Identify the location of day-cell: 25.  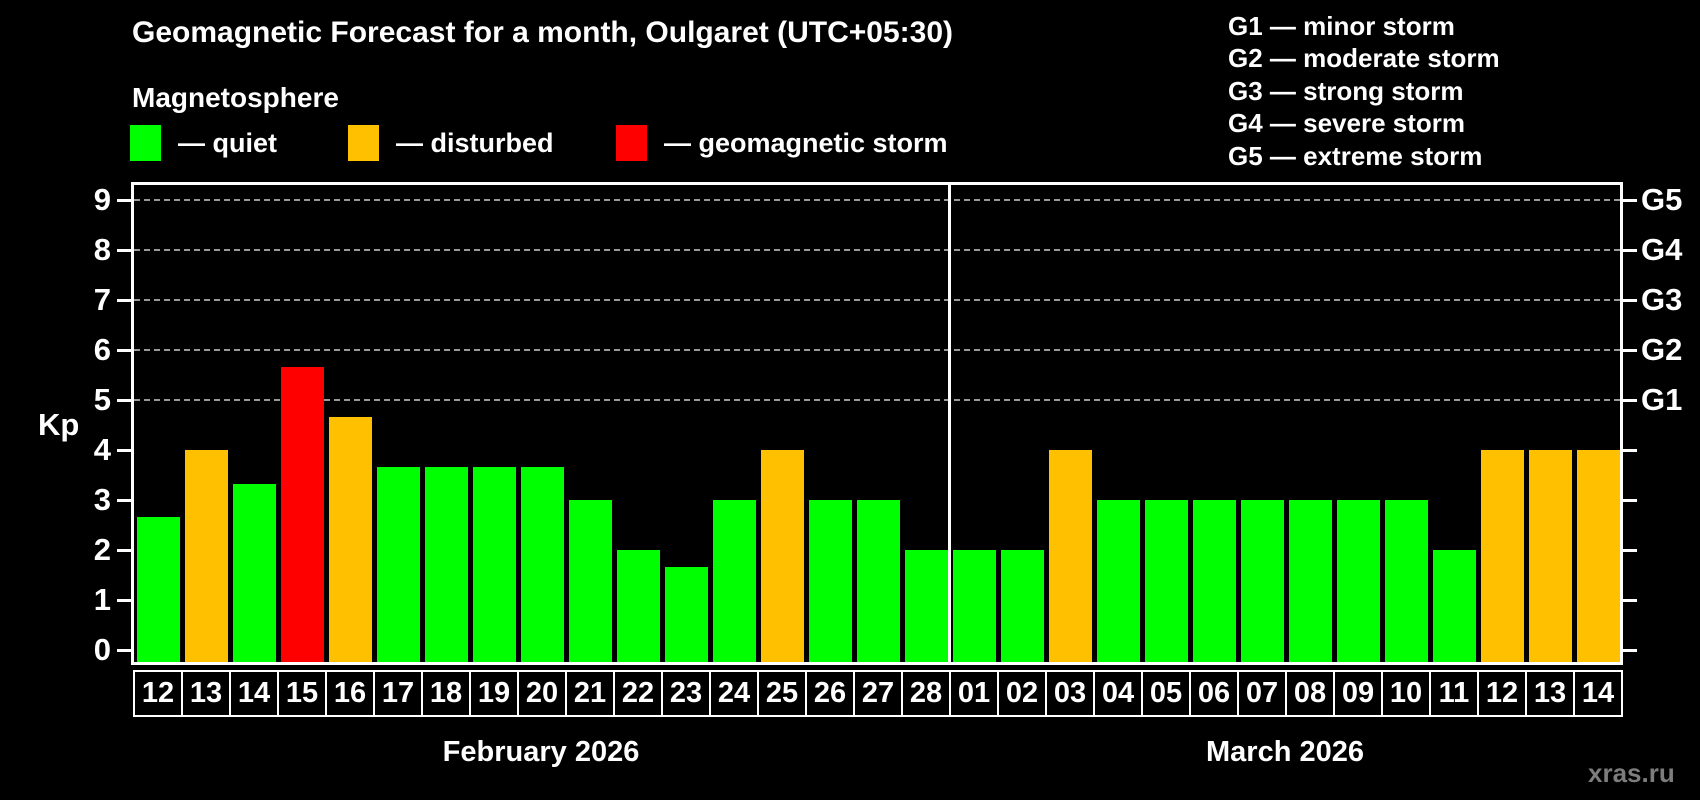
(782, 693).